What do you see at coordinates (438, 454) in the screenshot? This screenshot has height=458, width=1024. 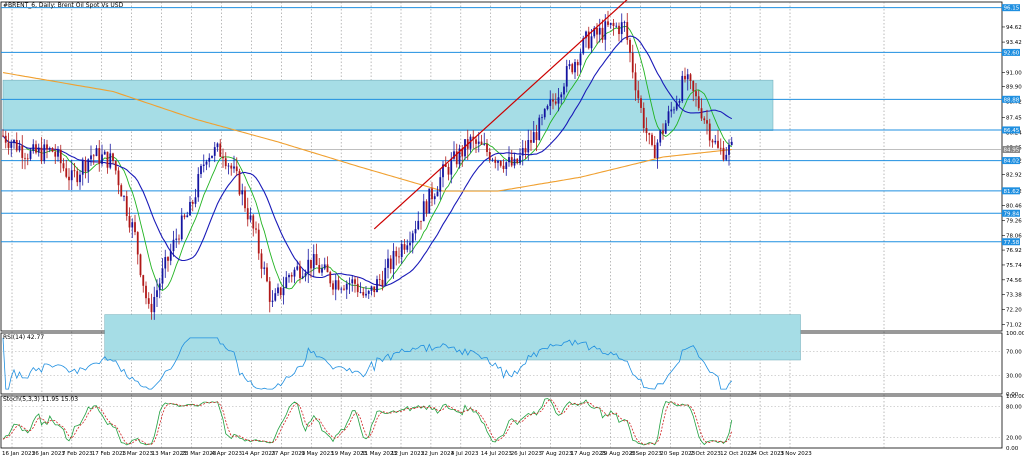 I see `x-tick-label: 22 Jun 2023` at bounding box center [438, 454].